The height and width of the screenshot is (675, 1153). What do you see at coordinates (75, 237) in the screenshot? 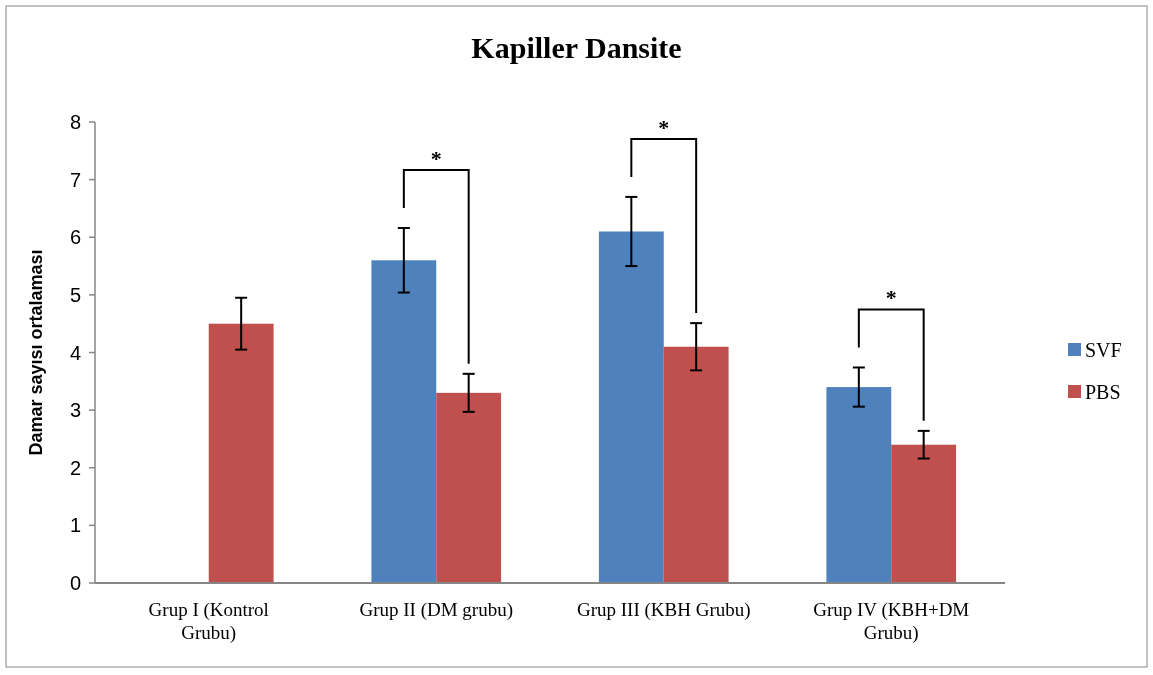
I see `y-tick-label: 6` at bounding box center [75, 237].